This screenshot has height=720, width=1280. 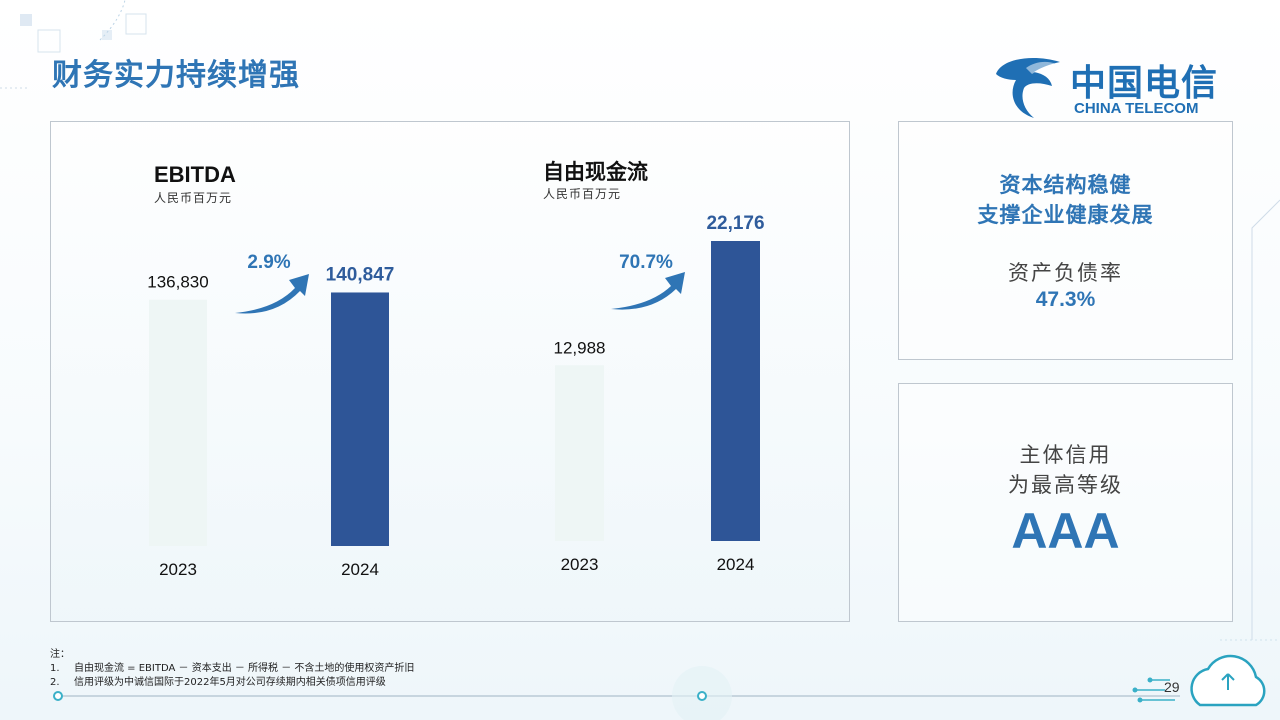 What do you see at coordinates (1065, 455) in the screenshot?
I see `credit-rating-line-1: 主体信用` at bounding box center [1065, 455].